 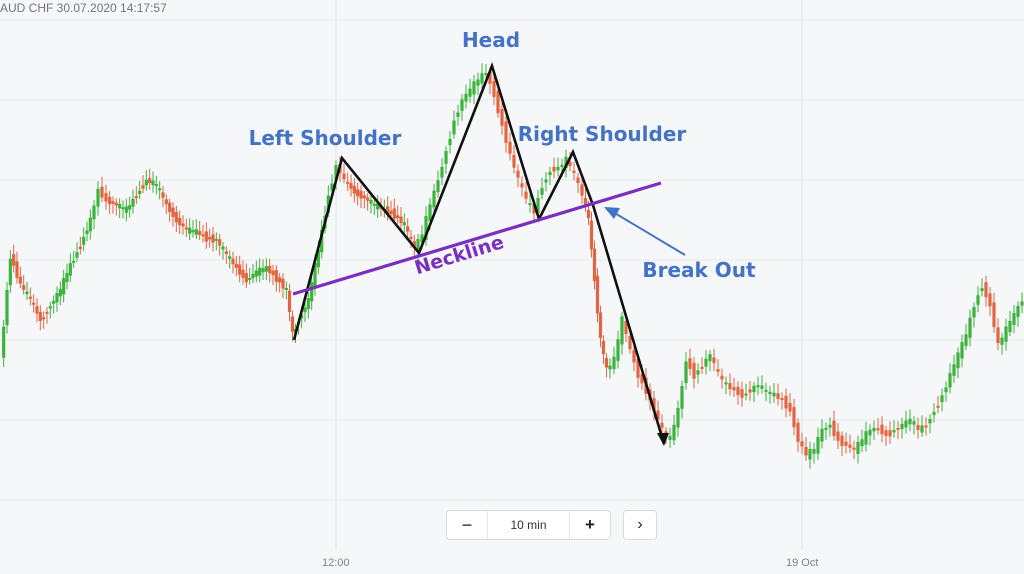 What do you see at coordinates (699, 270) in the screenshot?
I see `label-break-out: Break Out` at bounding box center [699, 270].